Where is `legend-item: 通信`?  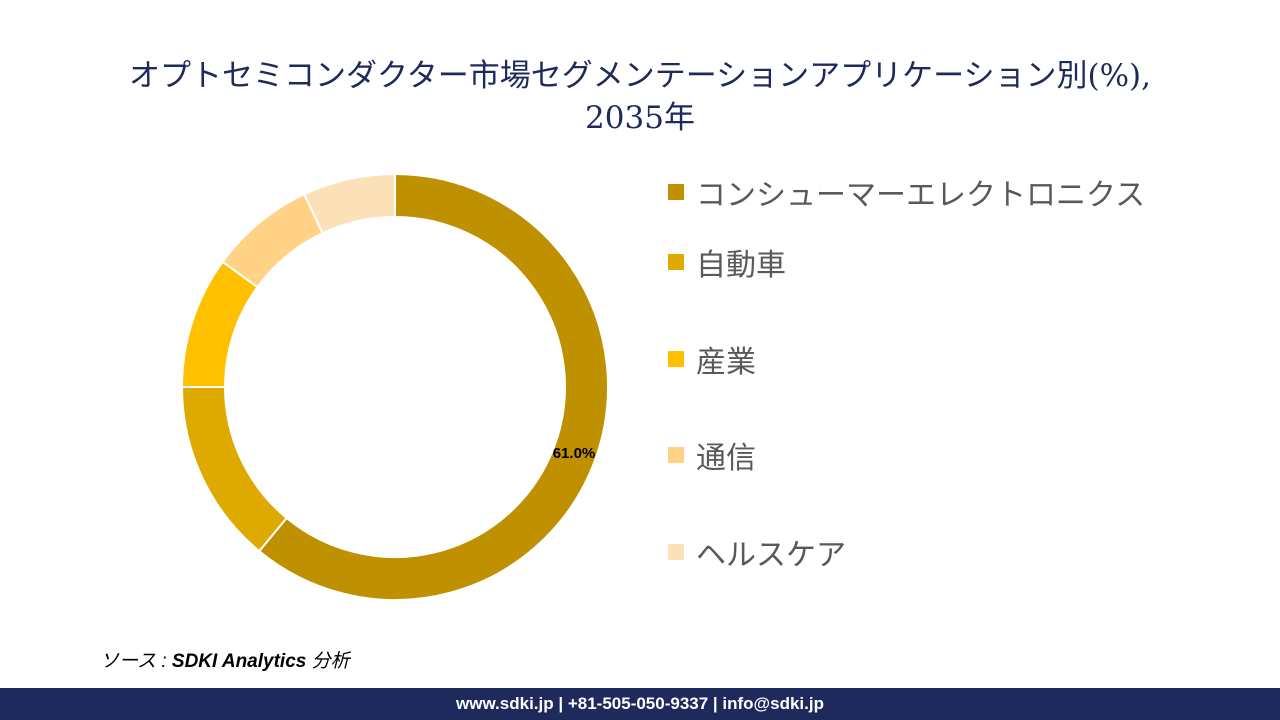
legend-item: 通信 is located at coordinates (906, 455).